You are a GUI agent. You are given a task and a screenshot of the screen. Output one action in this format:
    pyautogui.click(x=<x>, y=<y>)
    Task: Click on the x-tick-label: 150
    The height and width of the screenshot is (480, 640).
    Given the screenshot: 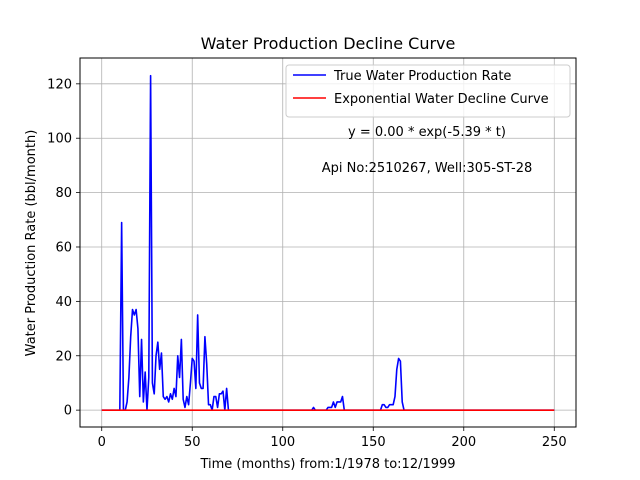 What is the action you would take?
    pyautogui.click(x=373, y=442)
    